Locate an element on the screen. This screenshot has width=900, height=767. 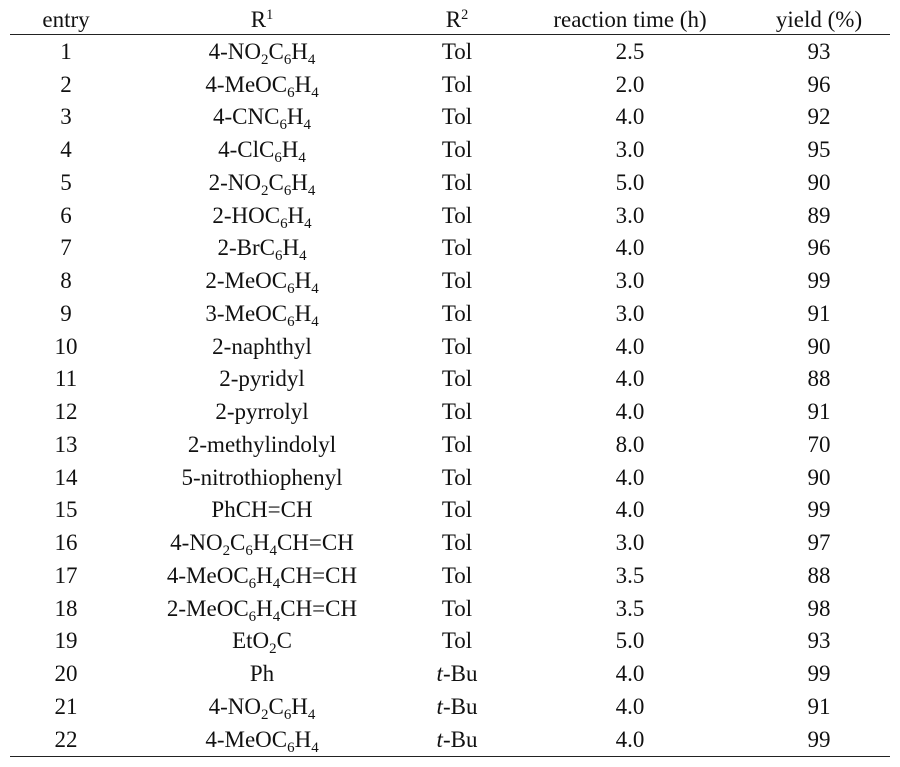
cell-r1-segment: C is located at coordinates (276, 706).